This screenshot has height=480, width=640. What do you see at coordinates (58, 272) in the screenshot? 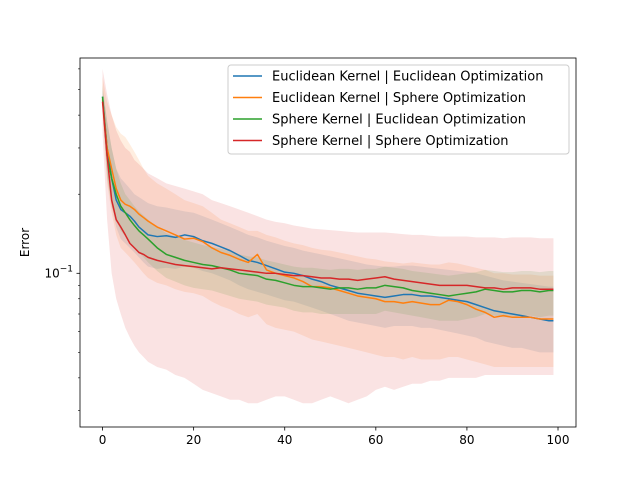
I see `y-tick-label: 10−1` at bounding box center [58, 272].